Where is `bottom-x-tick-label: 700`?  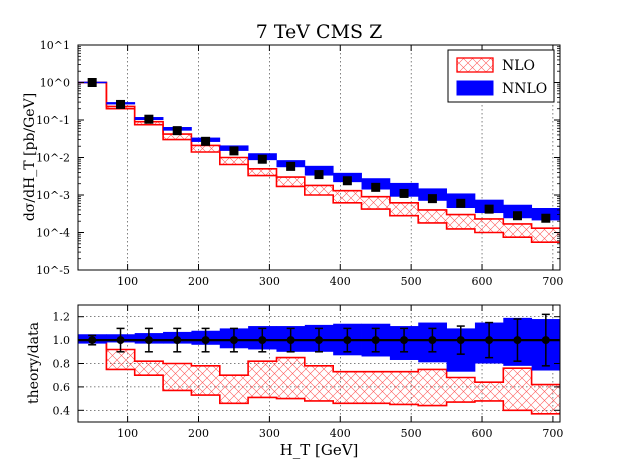 bottom-x-tick-label: 700 is located at coordinates (552, 433).